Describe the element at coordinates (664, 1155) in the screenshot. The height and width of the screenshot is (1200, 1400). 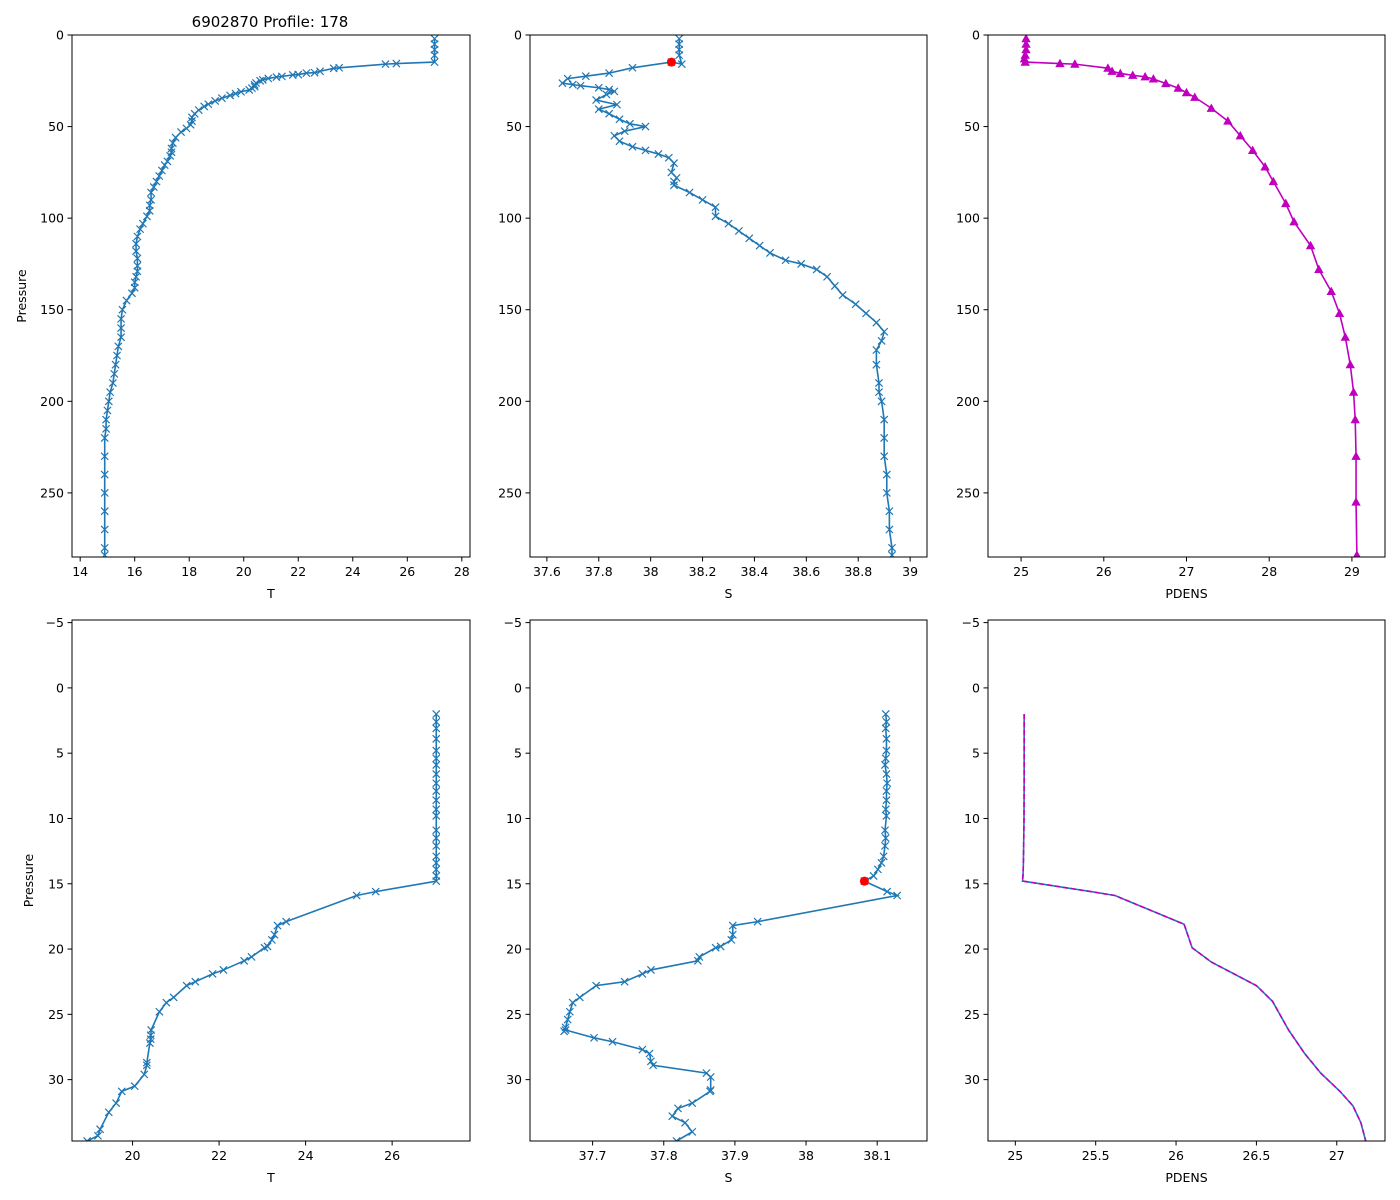
I see `x-tick-label: 37.8` at that location.